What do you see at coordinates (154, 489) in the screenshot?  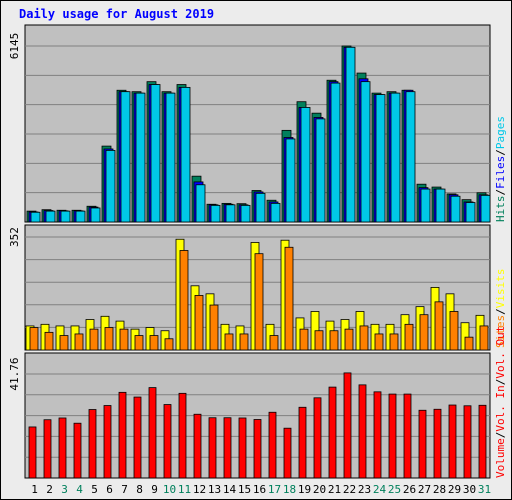 I see `x-tick-day-9: 9` at bounding box center [154, 489].